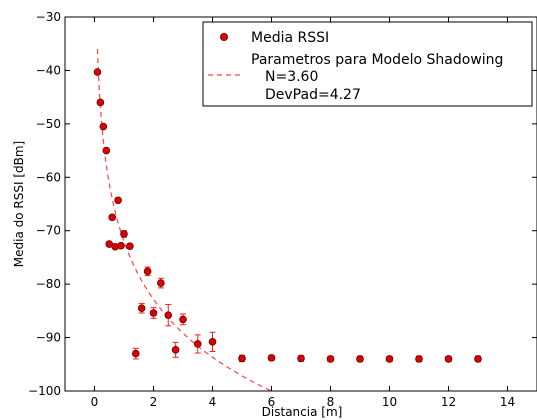  What do you see at coordinates (389, 402) in the screenshot?
I see `x-tick-label: 10` at bounding box center [389, 402].